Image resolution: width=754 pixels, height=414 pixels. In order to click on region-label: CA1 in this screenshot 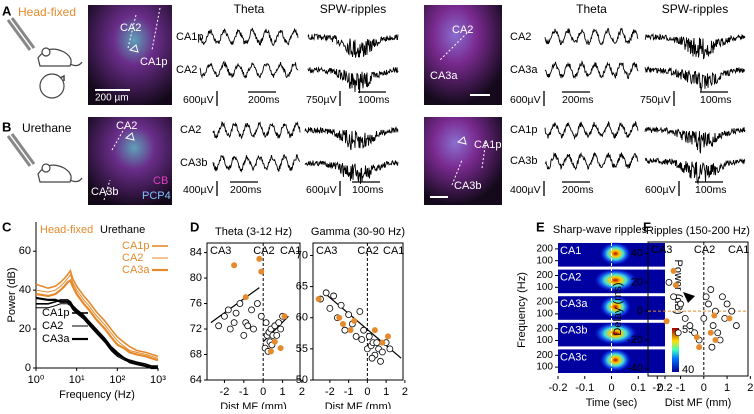, I will do `click(393, 251)`.